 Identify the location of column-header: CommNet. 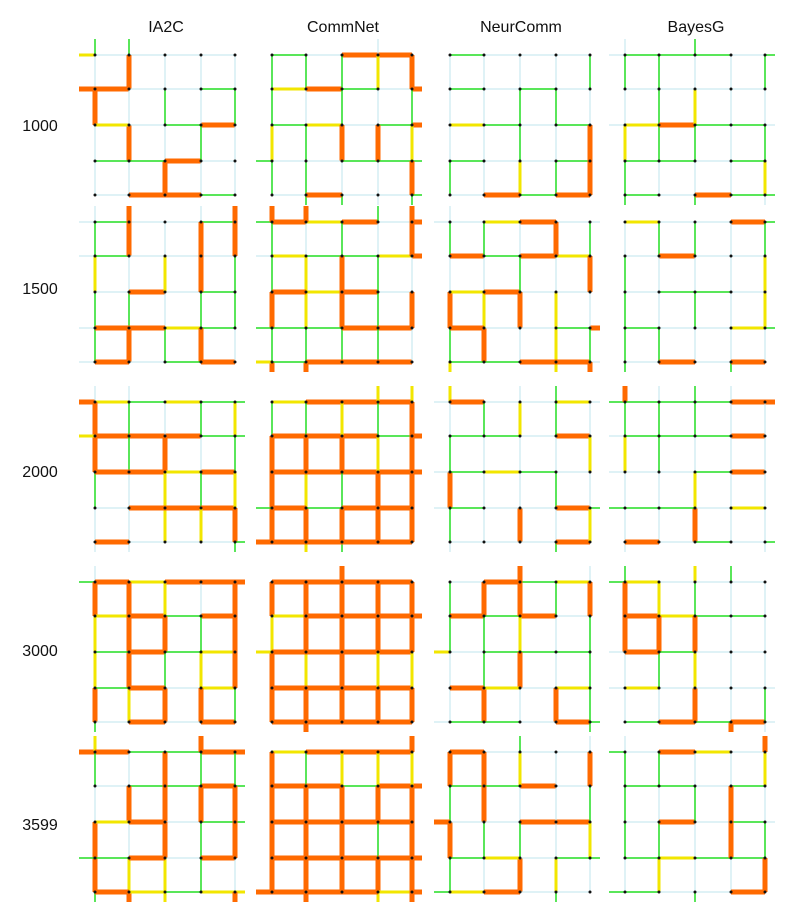
(343, 27).